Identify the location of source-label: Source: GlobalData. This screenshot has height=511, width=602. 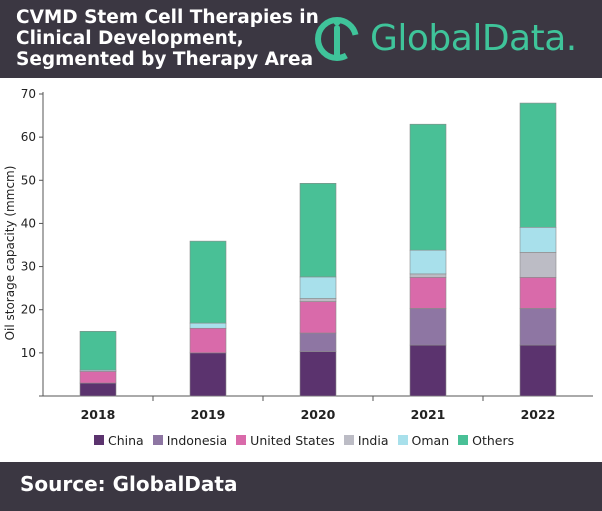
(129, 484).